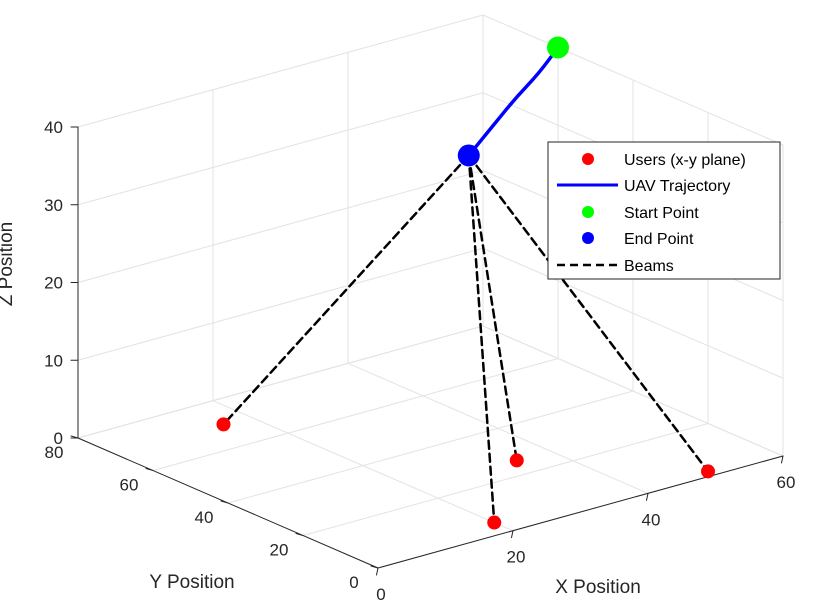 The width and height of the screenshot is (829, 603). What do you see at coordinates (204, 517) in the screenshot?
I see `y-tick-label: 40` at bounding box center [204, 517].